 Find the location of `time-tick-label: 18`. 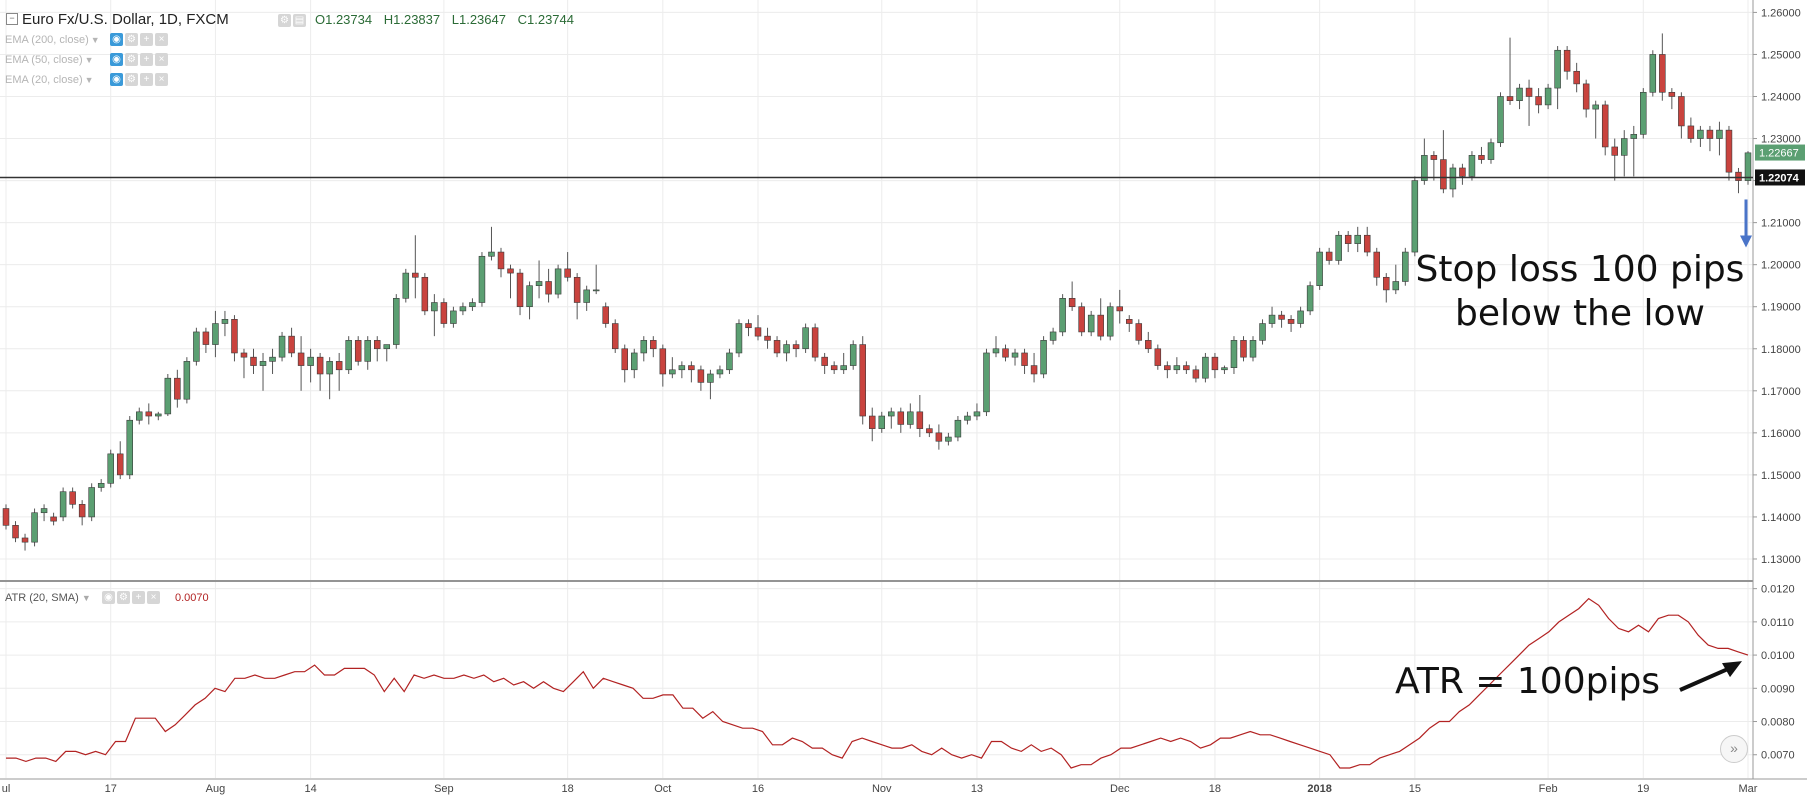

time-tick-label: 18 is located at coordinates (1215, 789).